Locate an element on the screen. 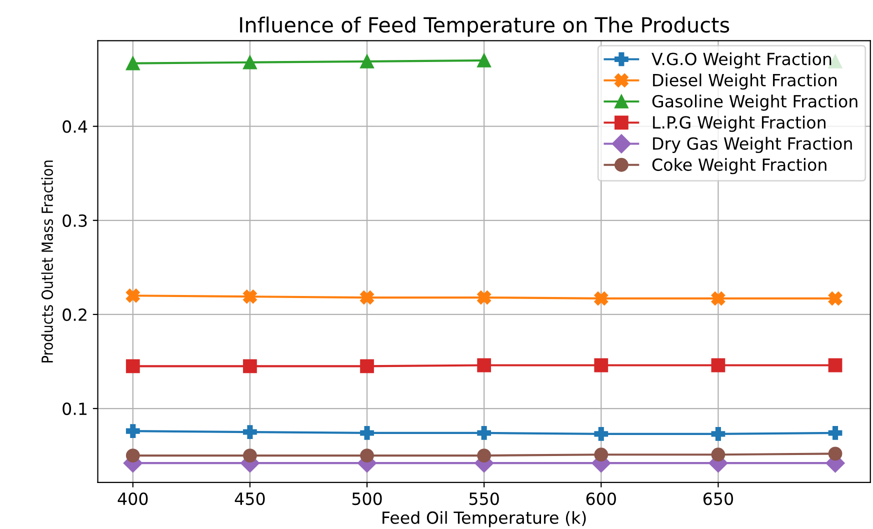  x-tick-label: 500 is located at coordinates (367, 499).